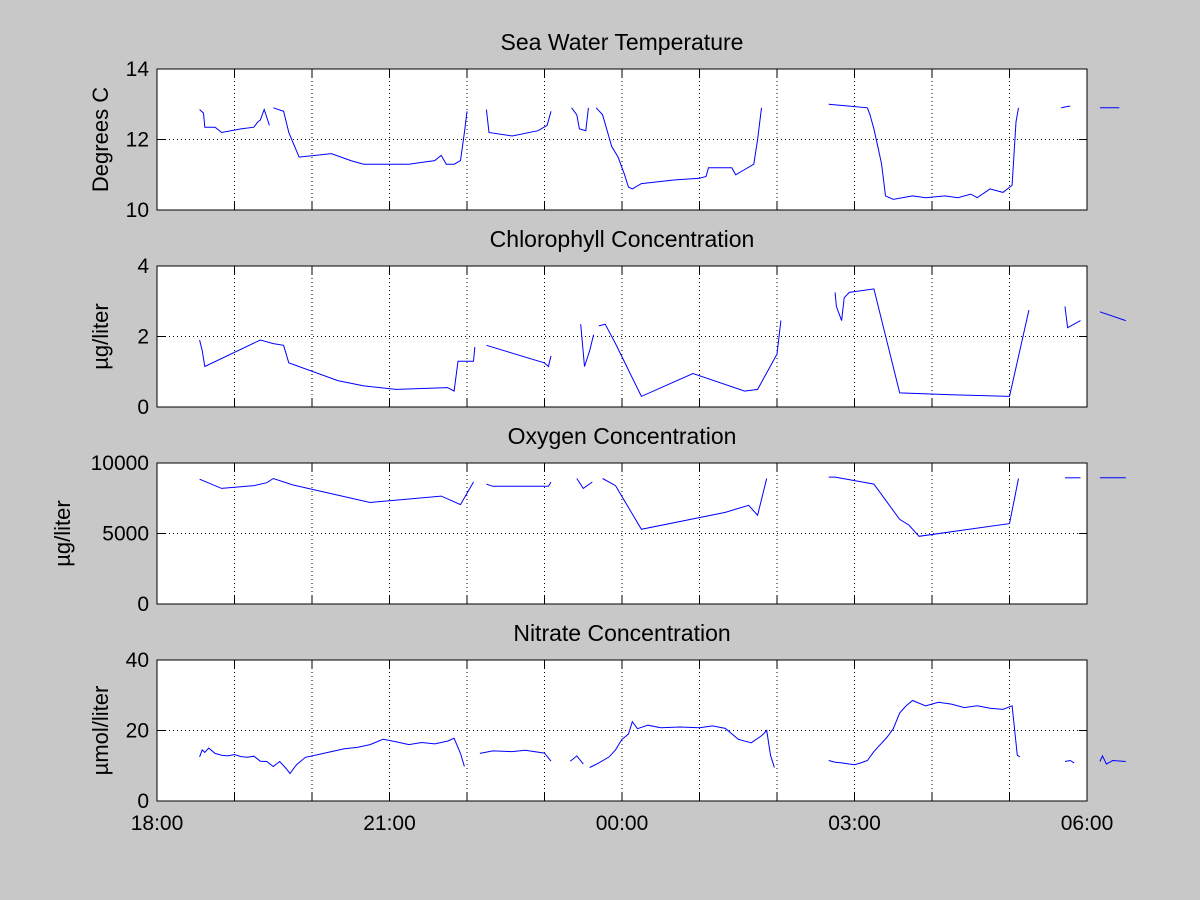  What do you see at coordinates (120, 463) in the screenshot?
I see `y-tick-label: 10000` at bounding box center [120, 463].